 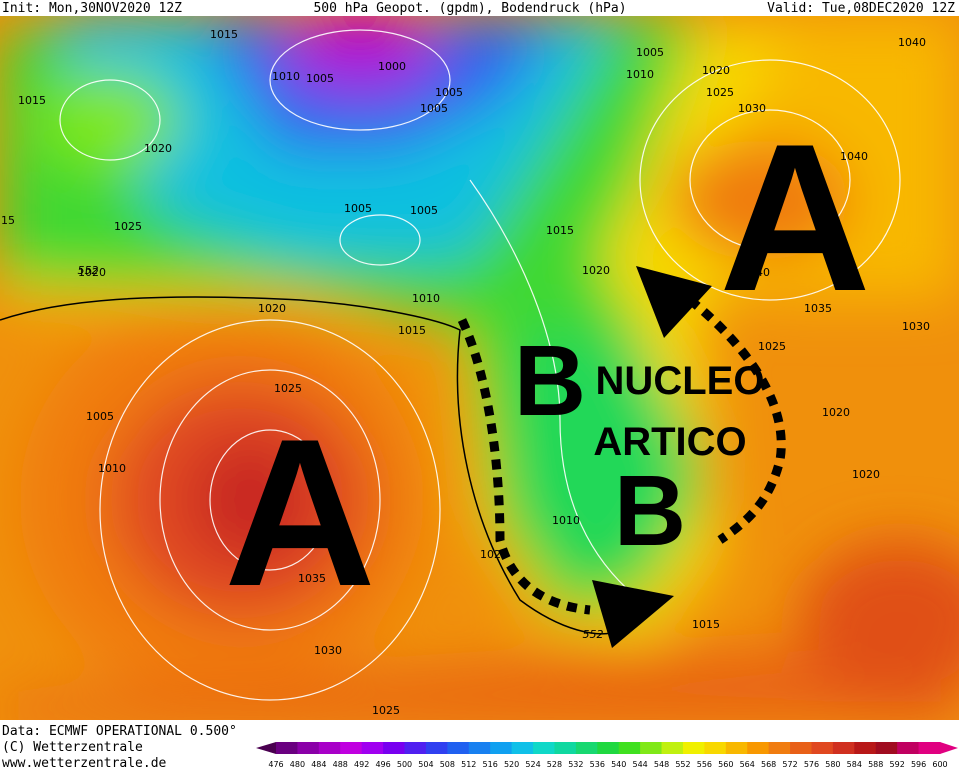 What do you see at coordinates (725, 764) in the screenshot?
I see `scale-label: 560` at bounding box center [725, 764].